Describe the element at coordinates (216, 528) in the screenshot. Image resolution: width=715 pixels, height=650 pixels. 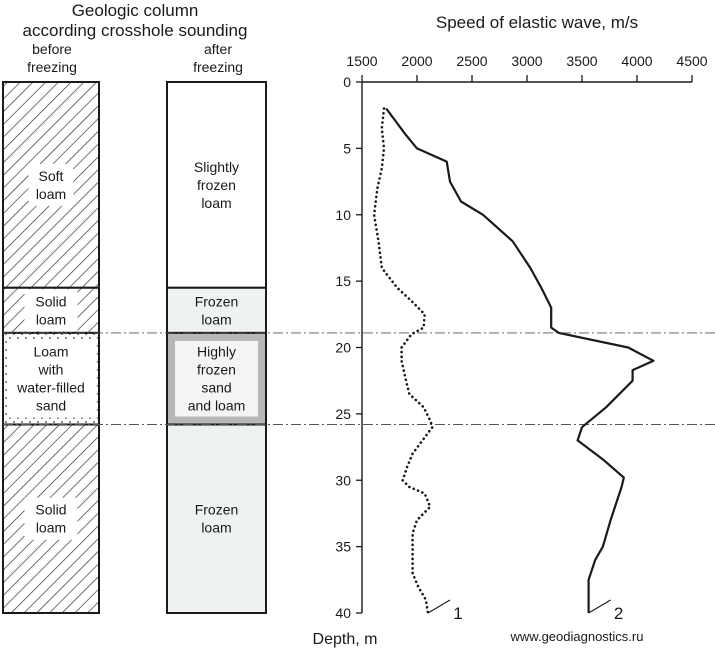
I see `after-layer-4-label: loam` at that location.